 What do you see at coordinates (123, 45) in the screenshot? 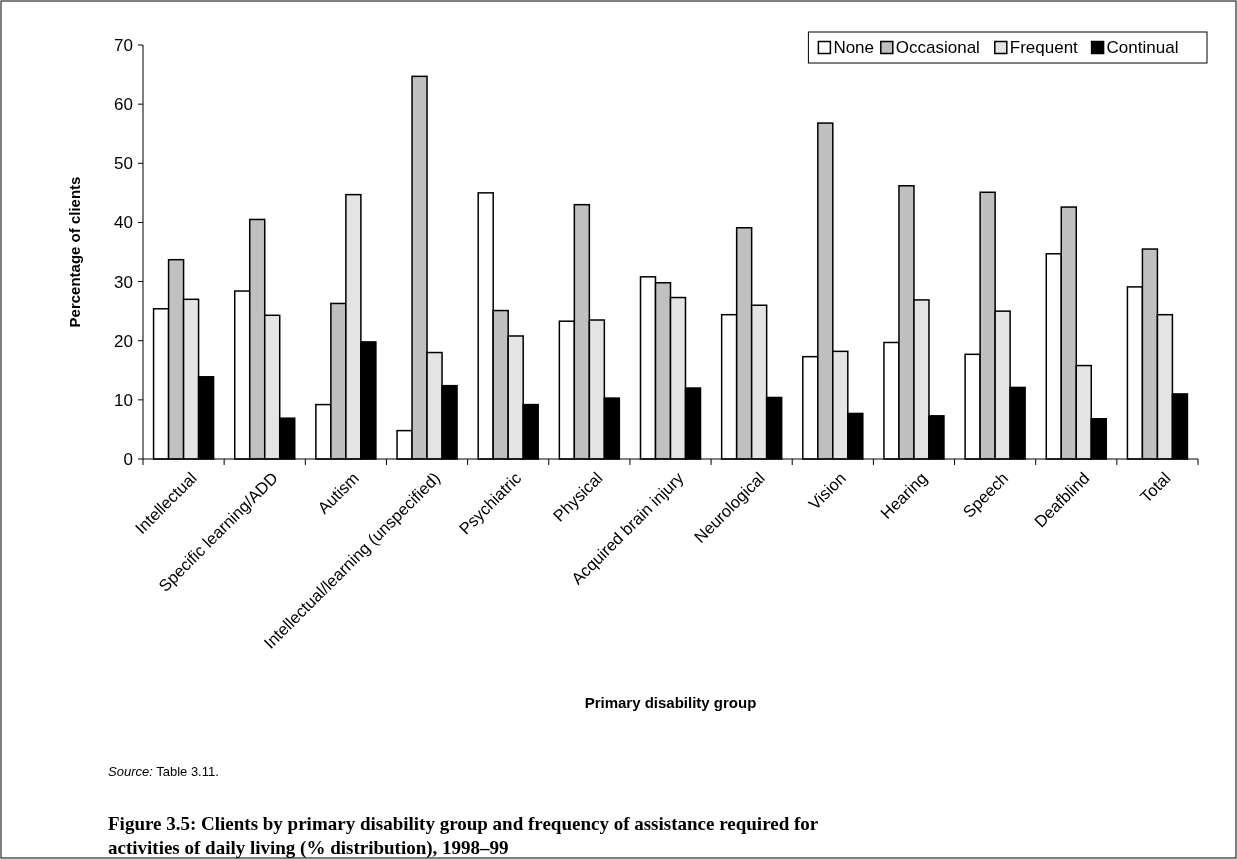
I see `y-tick-label: 70` at bounding box center [123, 45].